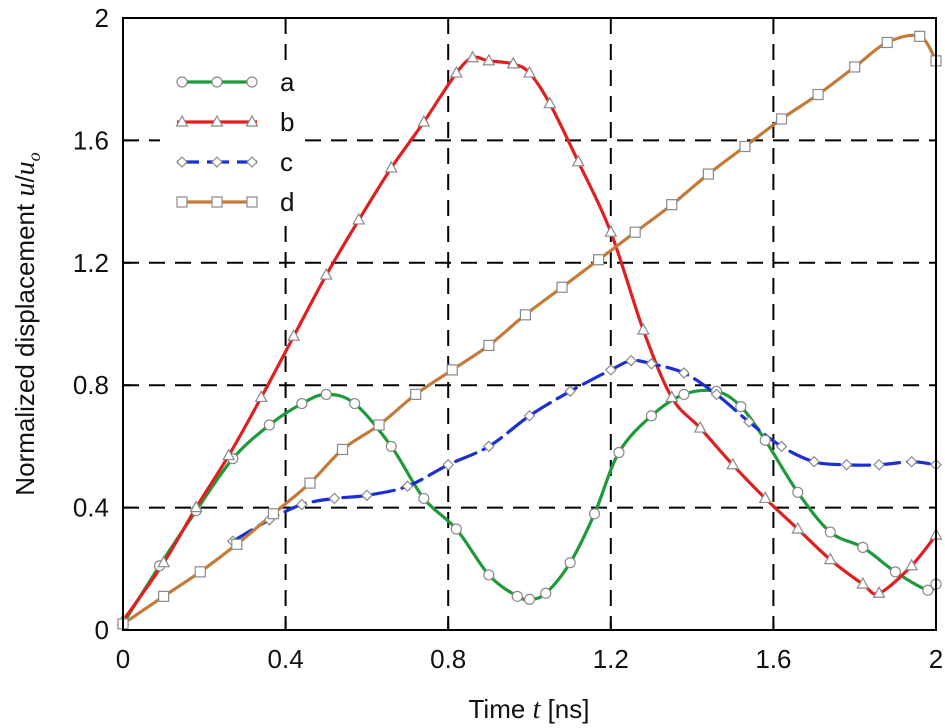 This screenshot has height=728, width=945. What do you see at coordinates (448, 659) in the screenshot?
I see `x-tick-label: 0.8` at bounding box center [448, 659].